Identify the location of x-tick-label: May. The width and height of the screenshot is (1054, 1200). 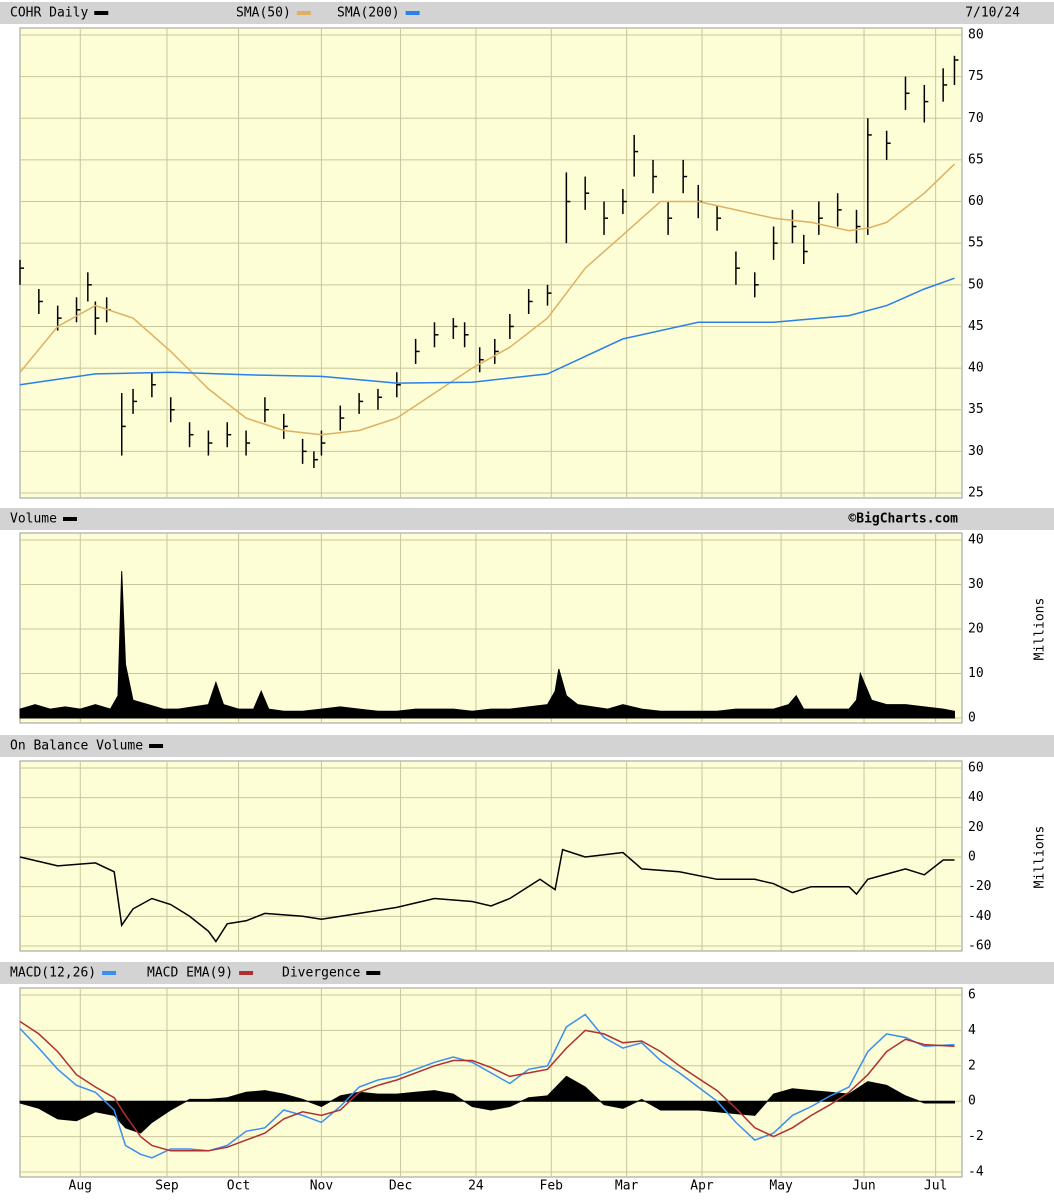
(781, 1186).